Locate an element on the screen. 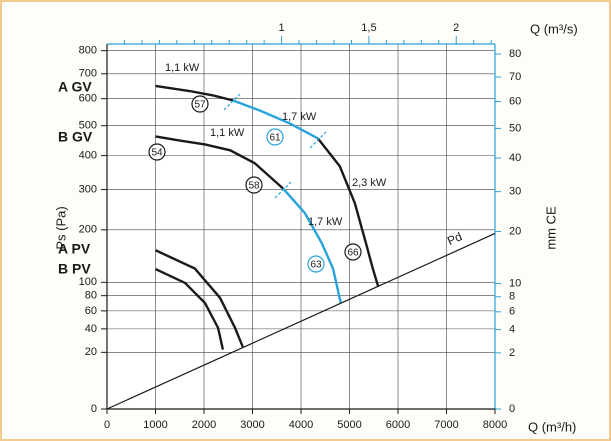 This screenshot has height=441, width=611. curve-label: B PV is located at coordinates (74, 269).